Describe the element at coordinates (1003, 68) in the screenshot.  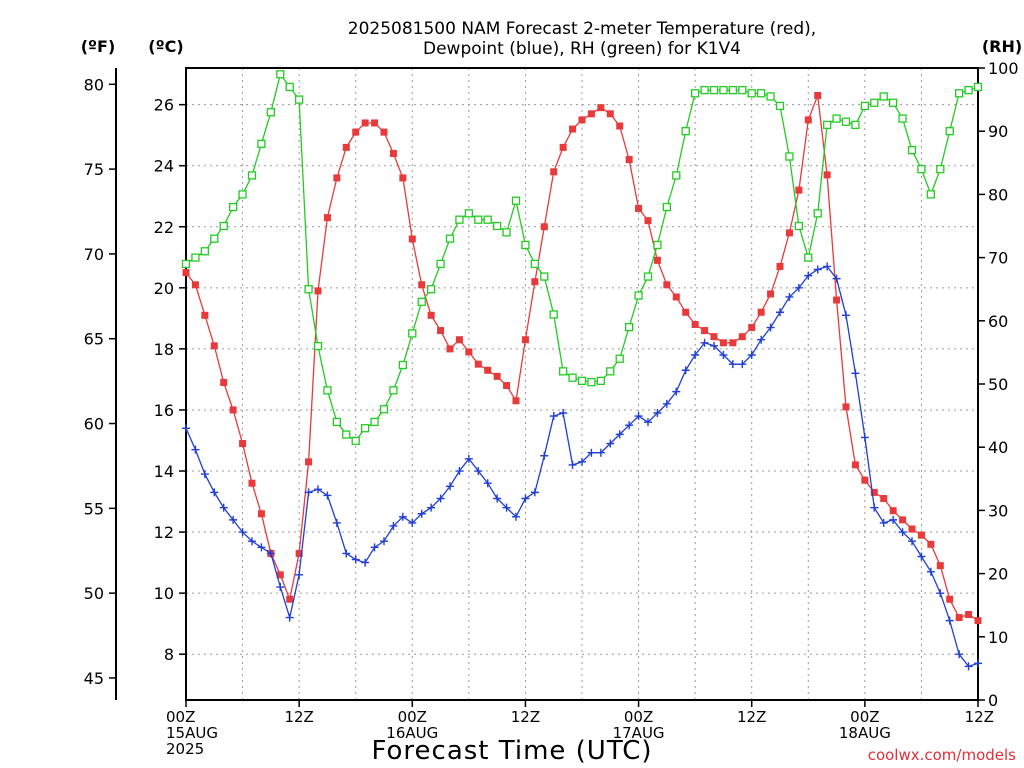
I see `rh-tick-label: 100` at that location.